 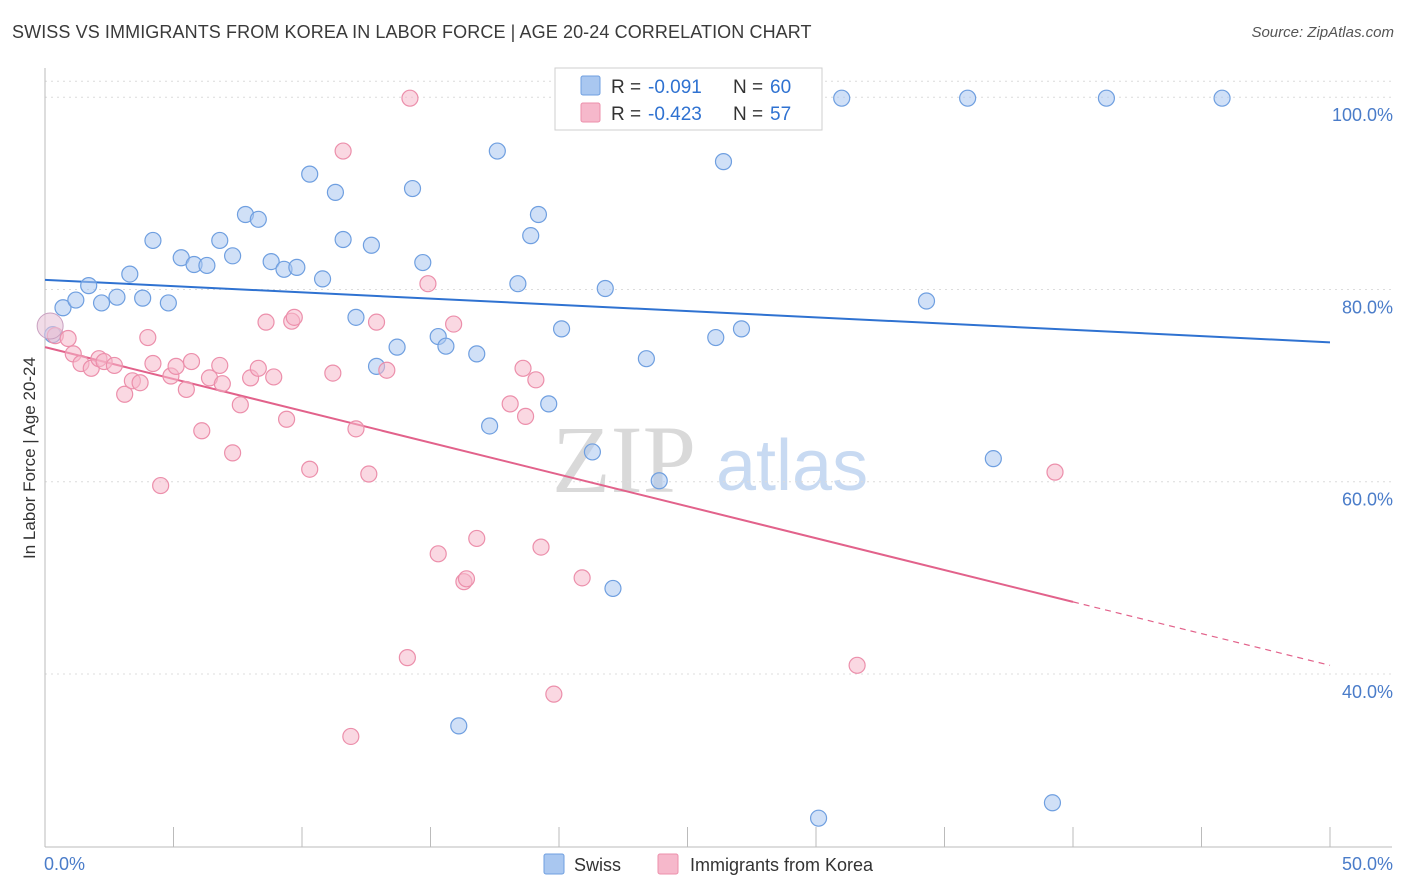 I want to click on legend-swatch-korea, so click(x=590, y=112).